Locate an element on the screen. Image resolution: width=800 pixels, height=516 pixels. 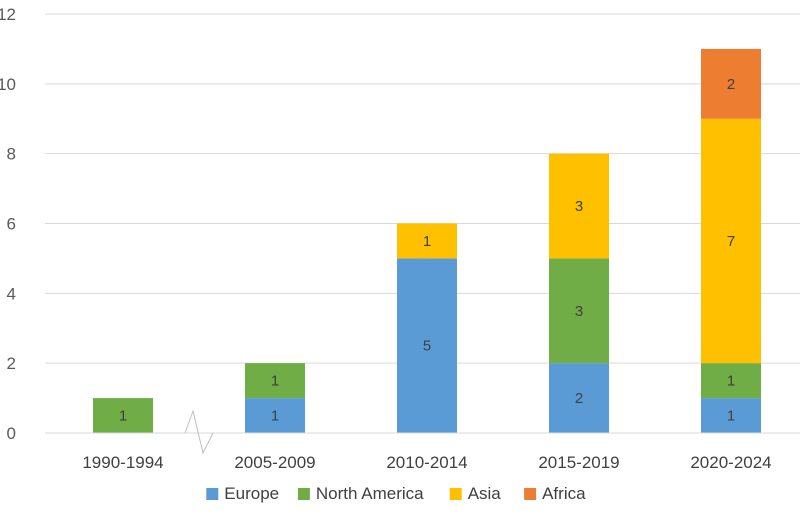
bar-segment-north-america-2005-2009 is located at coordinates (275, 381).